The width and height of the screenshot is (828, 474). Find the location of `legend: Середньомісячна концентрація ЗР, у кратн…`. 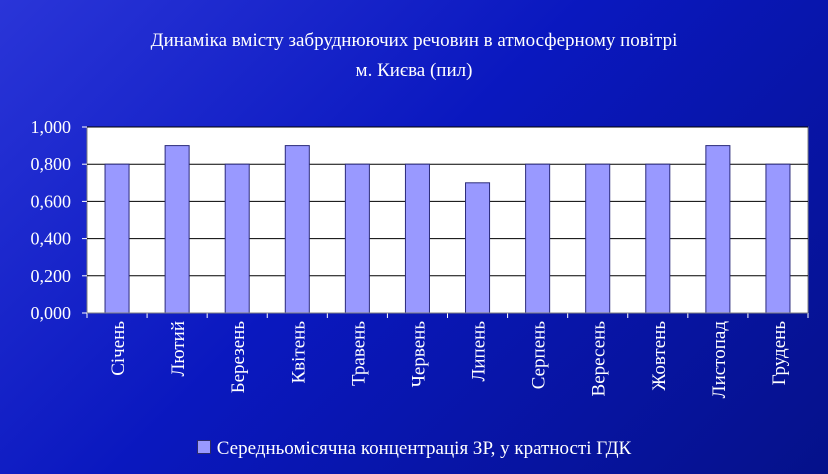

legend: Середньомісячна концентрація ЗР, у кратн… is located at coordinates (414, 449).